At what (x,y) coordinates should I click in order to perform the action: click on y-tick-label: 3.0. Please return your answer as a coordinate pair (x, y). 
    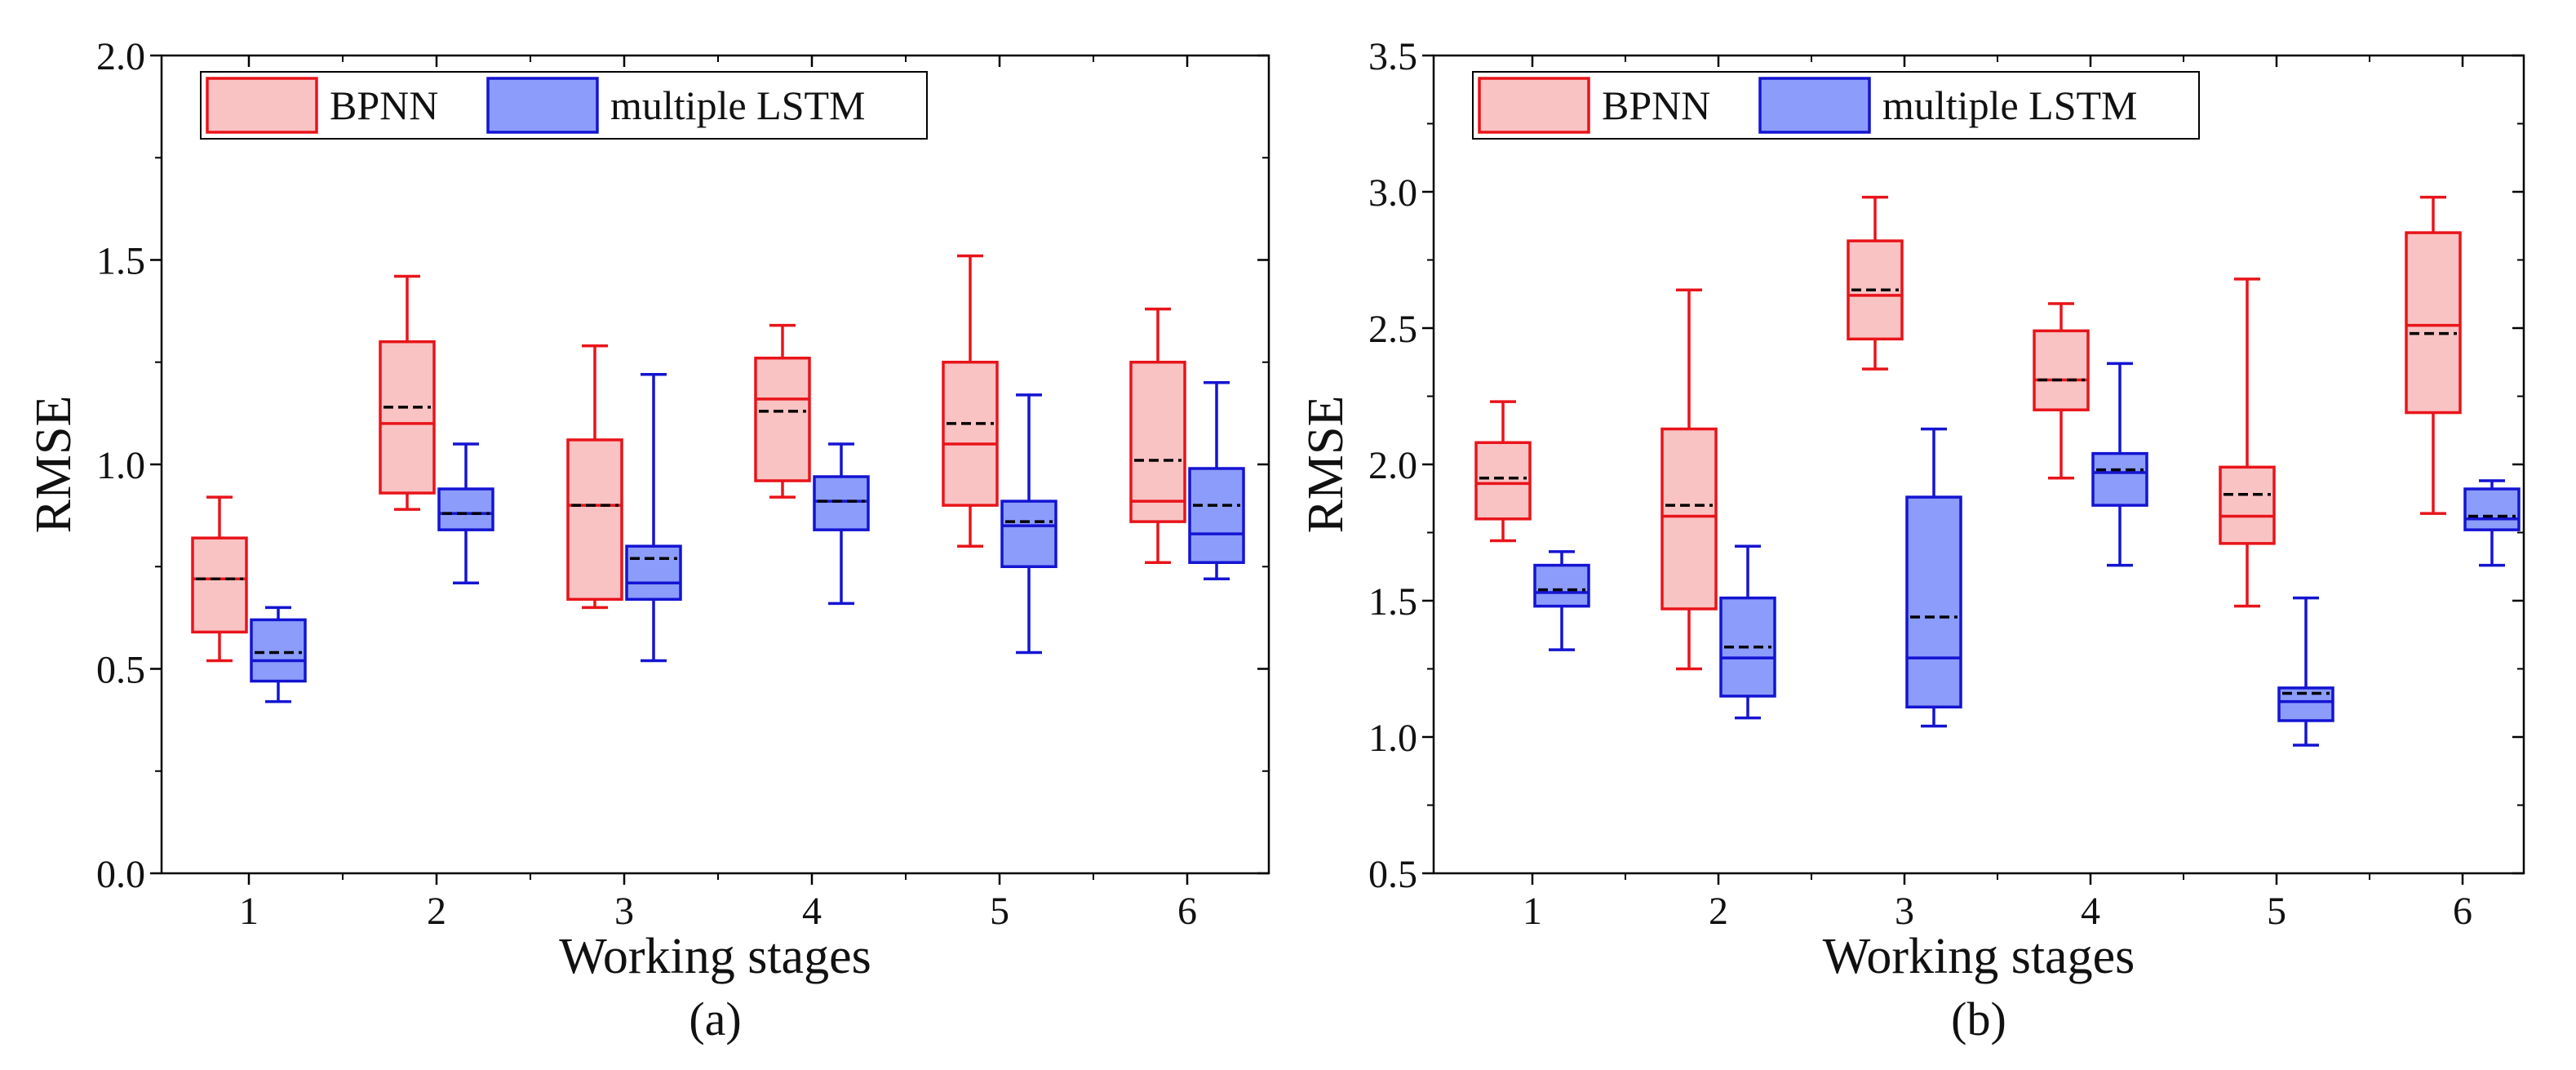
    Looking at the image, I should click on (1392, 193).